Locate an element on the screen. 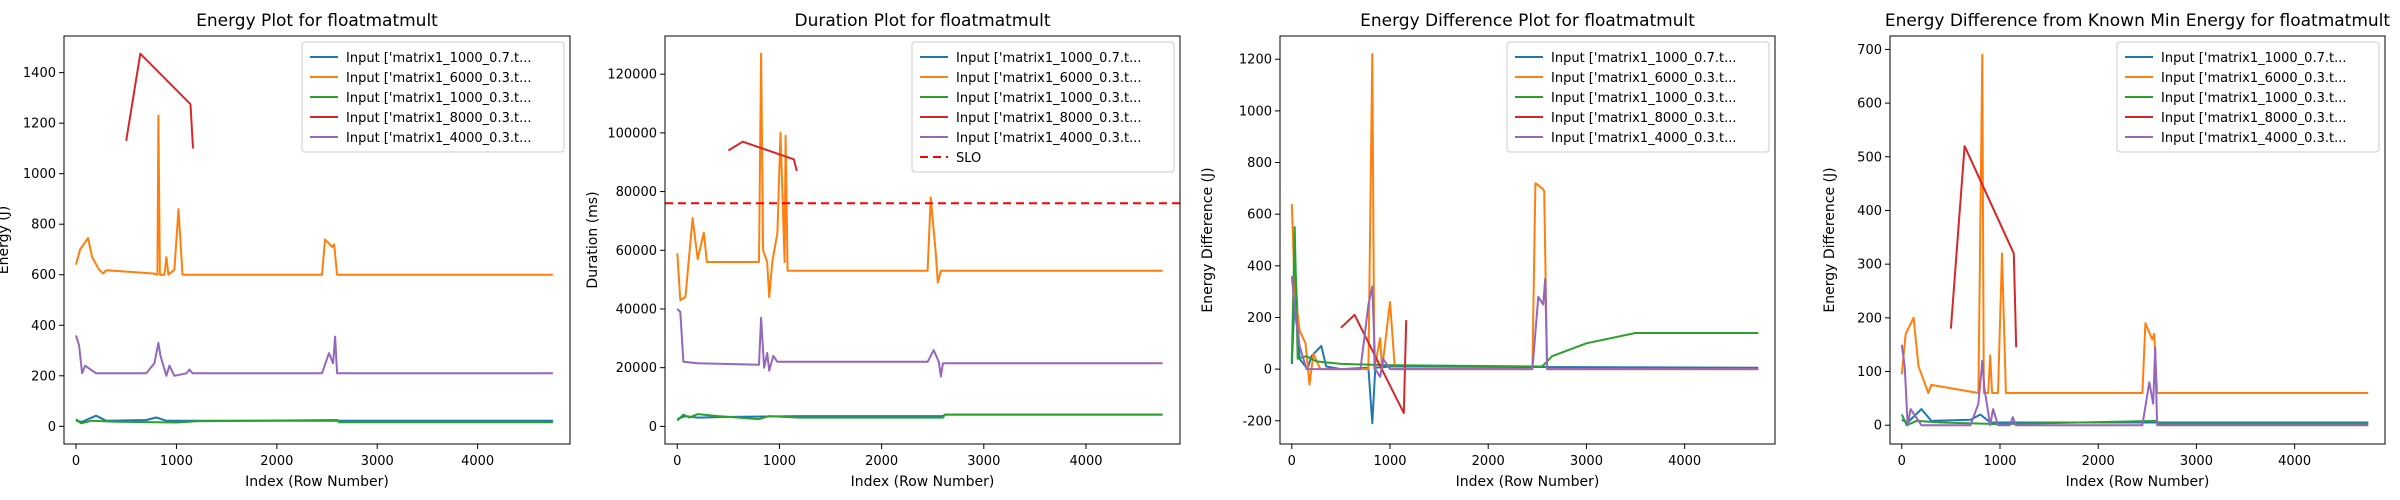  y-tick-label: 40000 is located at coordinates (636, 309).